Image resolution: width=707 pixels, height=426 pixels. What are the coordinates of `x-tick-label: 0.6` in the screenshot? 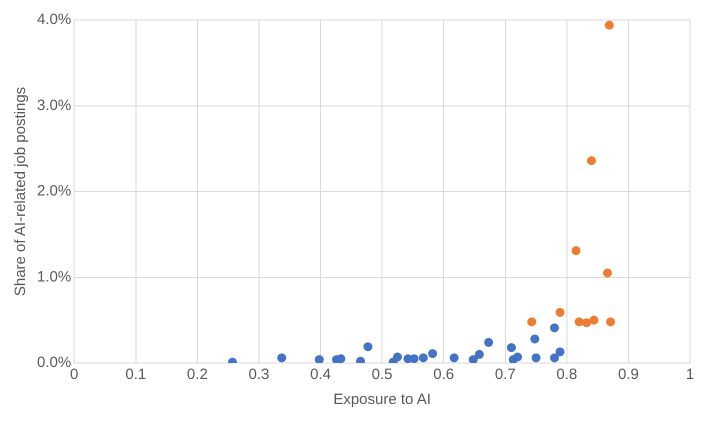 It's located at (443, 375).